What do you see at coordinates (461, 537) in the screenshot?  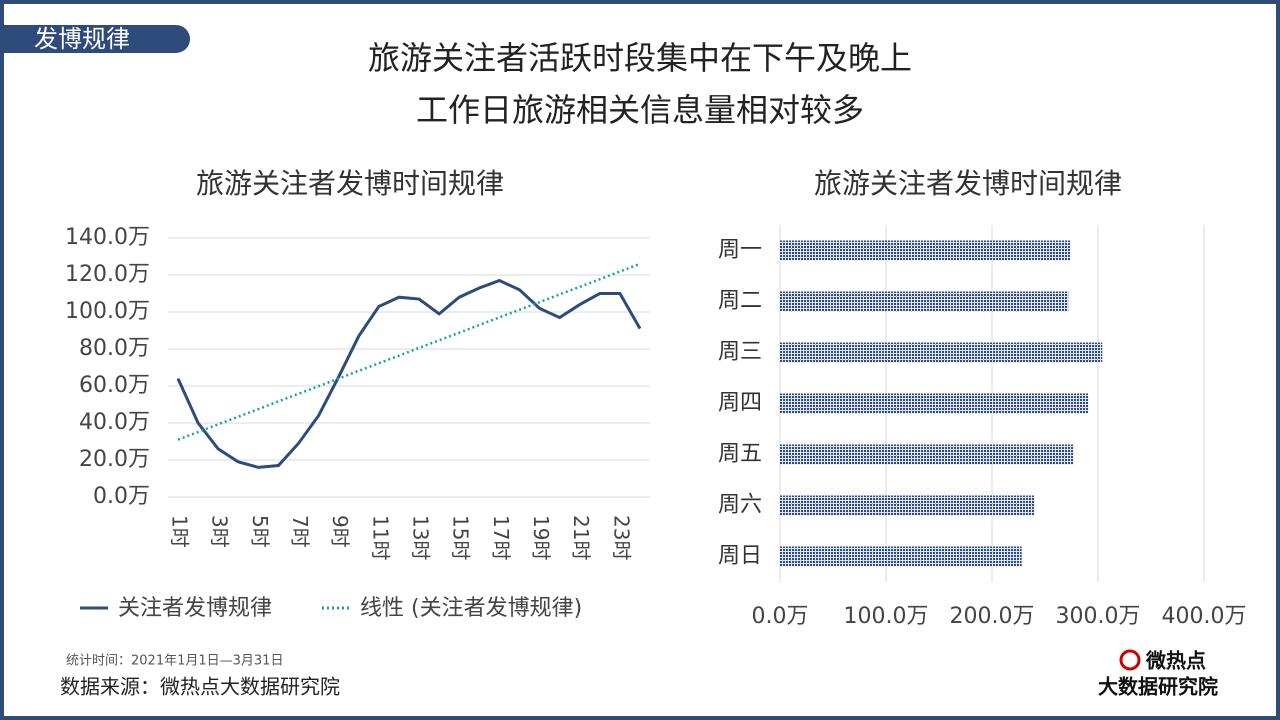 I see `x-tick-label: 15时` at bounding box center [461, 537].